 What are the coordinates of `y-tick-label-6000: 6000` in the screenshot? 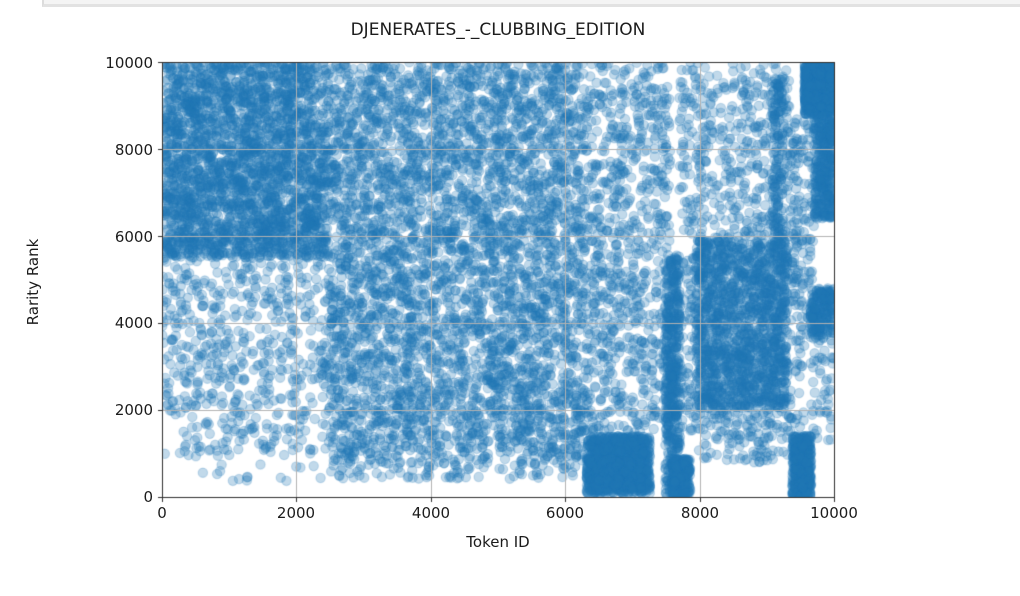 It's located at (133, 237).